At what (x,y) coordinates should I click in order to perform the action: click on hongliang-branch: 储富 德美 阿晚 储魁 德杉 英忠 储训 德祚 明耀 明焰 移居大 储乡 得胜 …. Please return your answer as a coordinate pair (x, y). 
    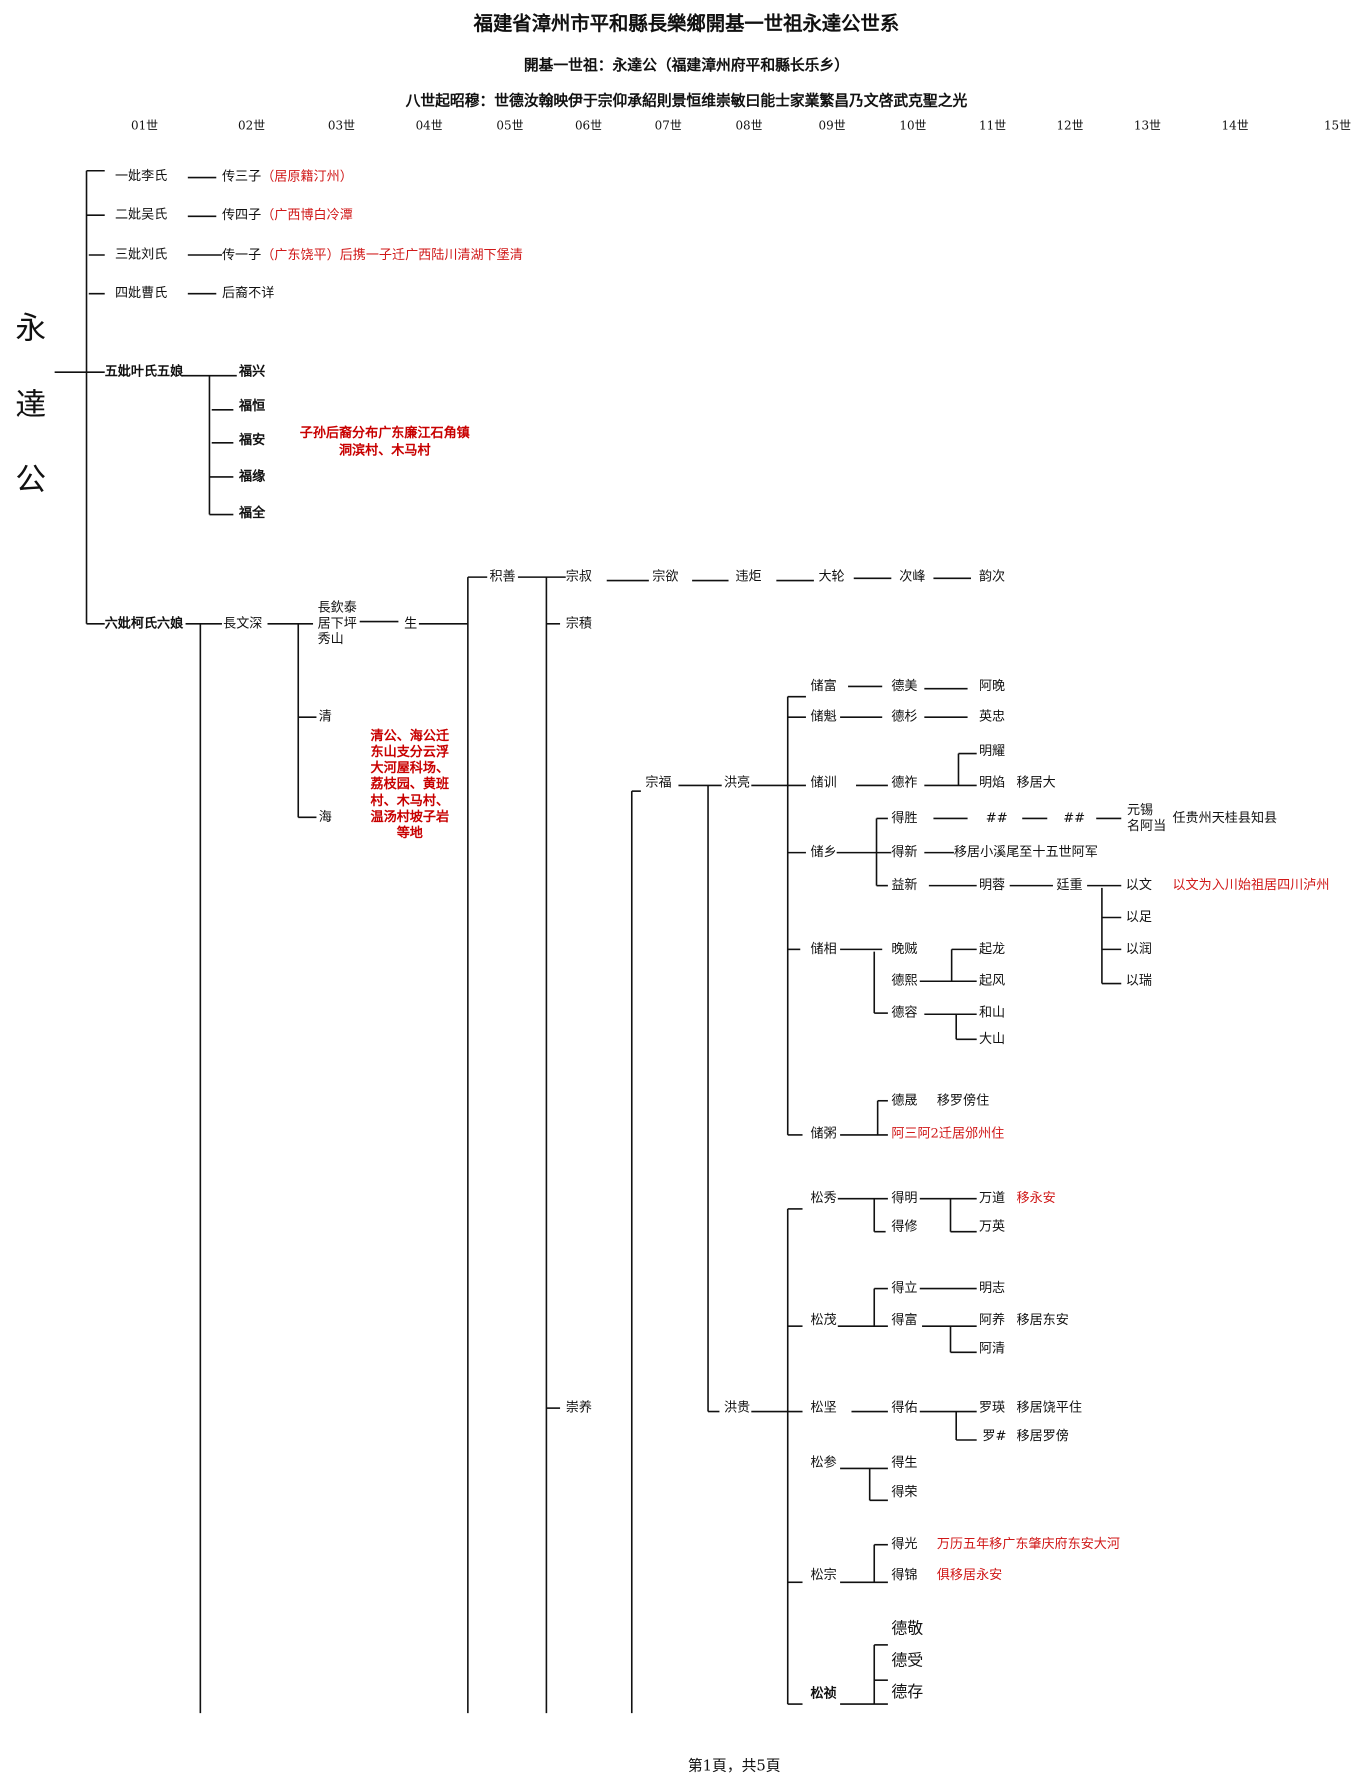
    Looking at the image, I should click on (1069, 909).